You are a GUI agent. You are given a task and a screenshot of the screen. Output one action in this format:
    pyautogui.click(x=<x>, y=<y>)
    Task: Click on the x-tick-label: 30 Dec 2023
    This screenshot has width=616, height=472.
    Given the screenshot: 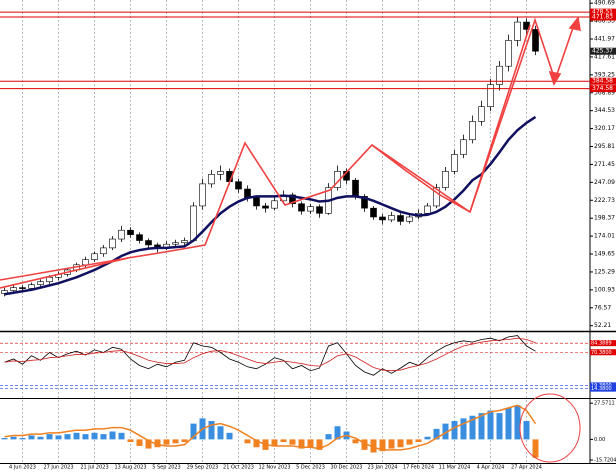 What is the action you would take?
    pyautogui.click(x=347, y=468)
    